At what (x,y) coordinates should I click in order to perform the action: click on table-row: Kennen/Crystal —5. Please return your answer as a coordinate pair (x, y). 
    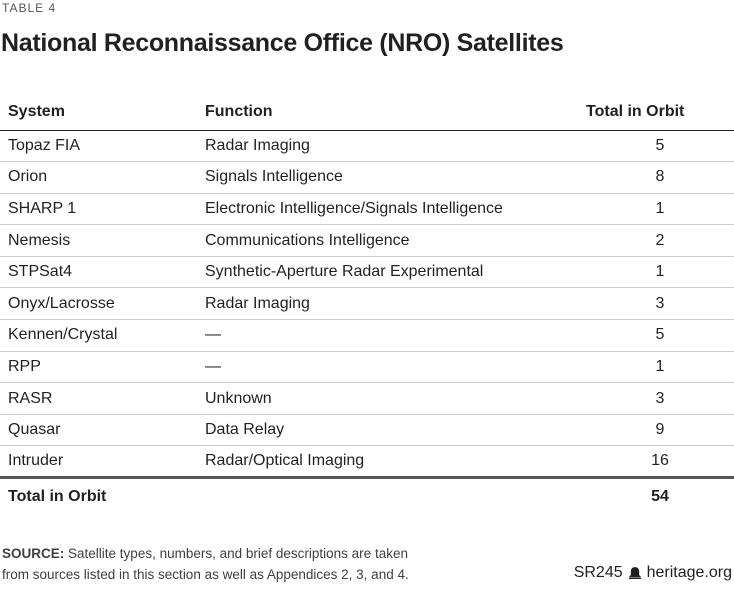
    Looking at the image, I should click on (367, 335).